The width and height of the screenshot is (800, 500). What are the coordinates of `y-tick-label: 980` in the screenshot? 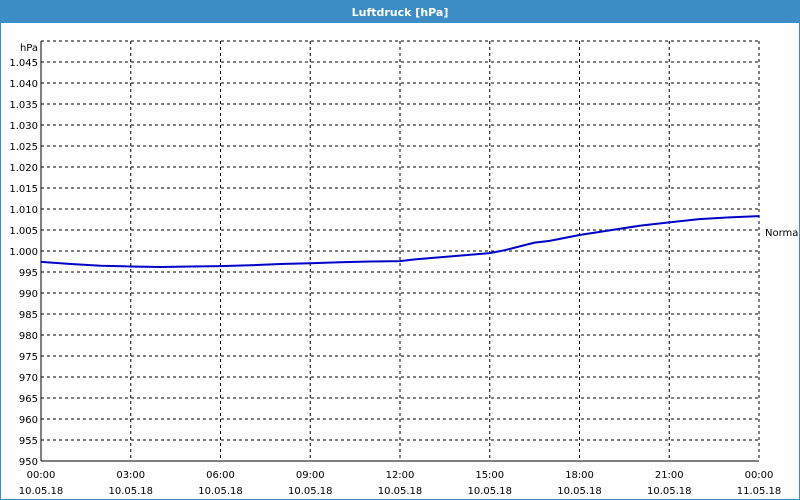 It's located at (28, 336).